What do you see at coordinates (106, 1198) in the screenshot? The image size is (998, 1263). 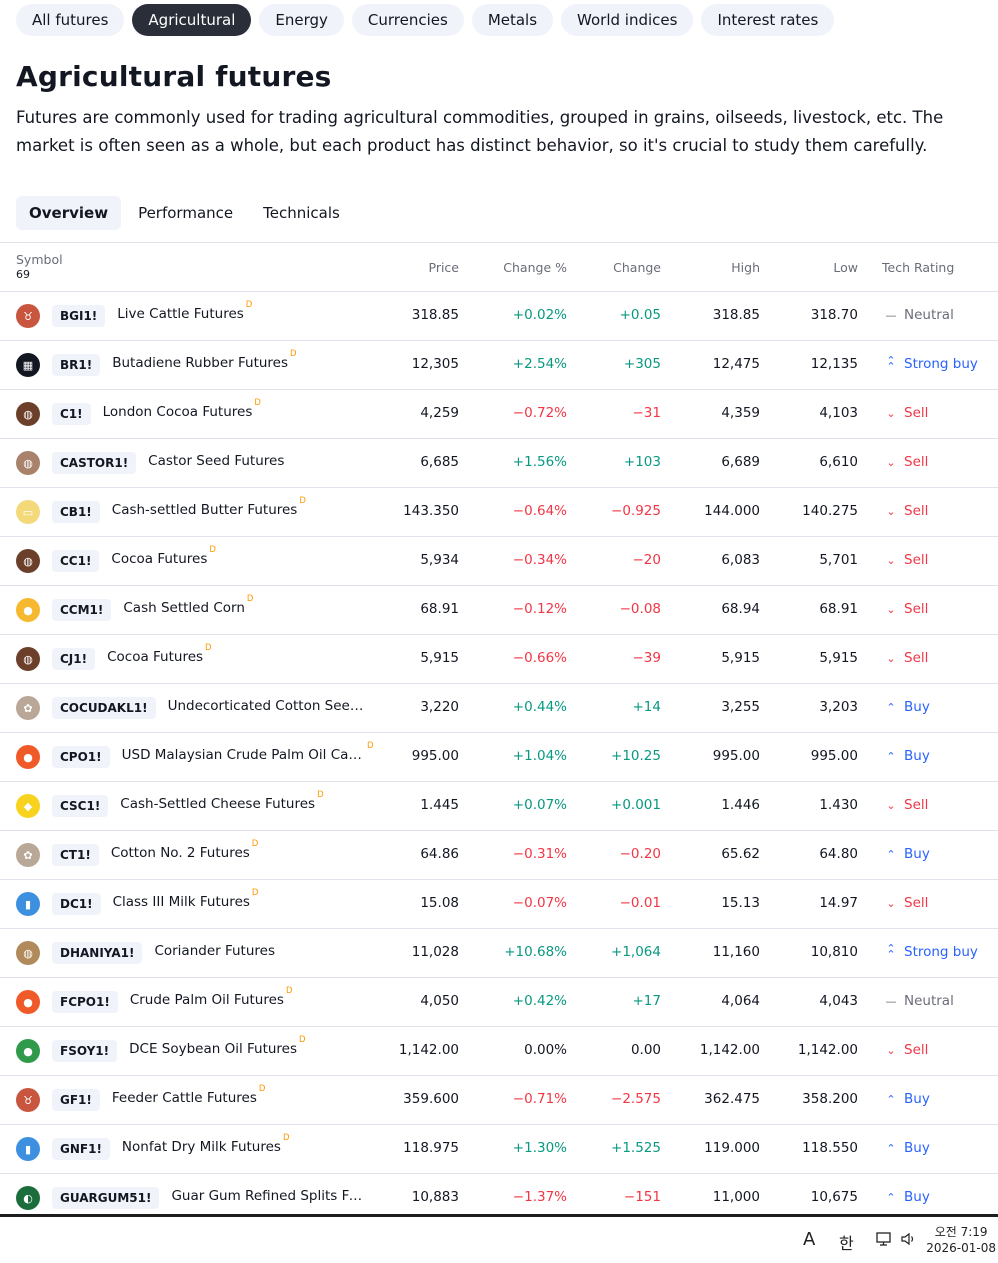 I see `ticker-badge: GUARGUM51!` at bounding box center [106, 1198].